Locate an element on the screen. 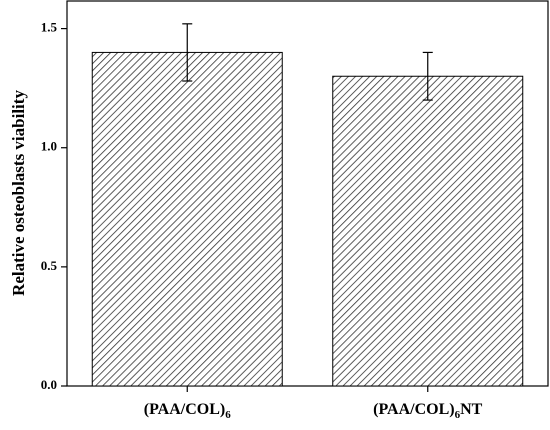 The image size is (550, 430). y-tick-label: 0.5 is located at coordinates (49, 265).